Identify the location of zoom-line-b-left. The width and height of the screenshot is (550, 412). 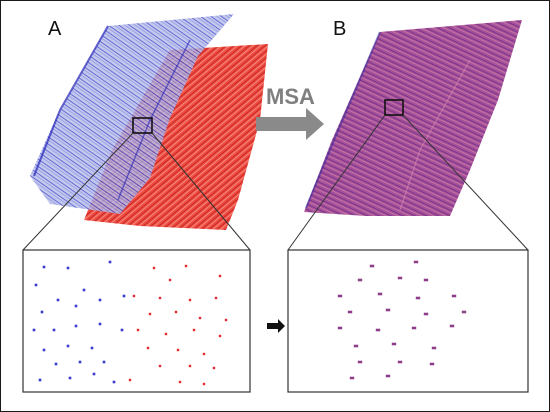
(336, 182).